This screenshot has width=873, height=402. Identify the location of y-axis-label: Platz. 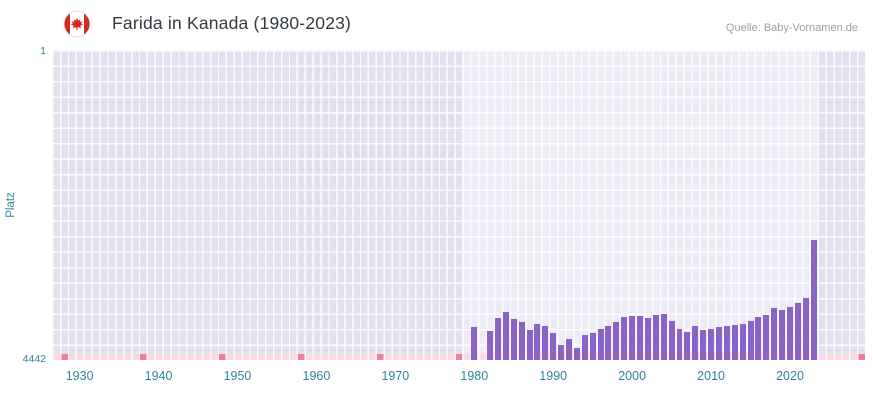
(11, 205).